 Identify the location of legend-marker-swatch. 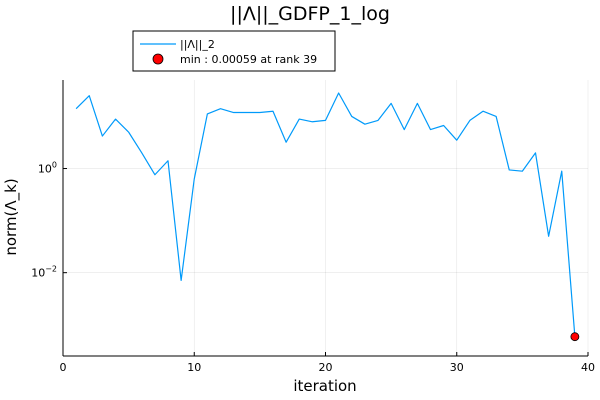
(158, 59).